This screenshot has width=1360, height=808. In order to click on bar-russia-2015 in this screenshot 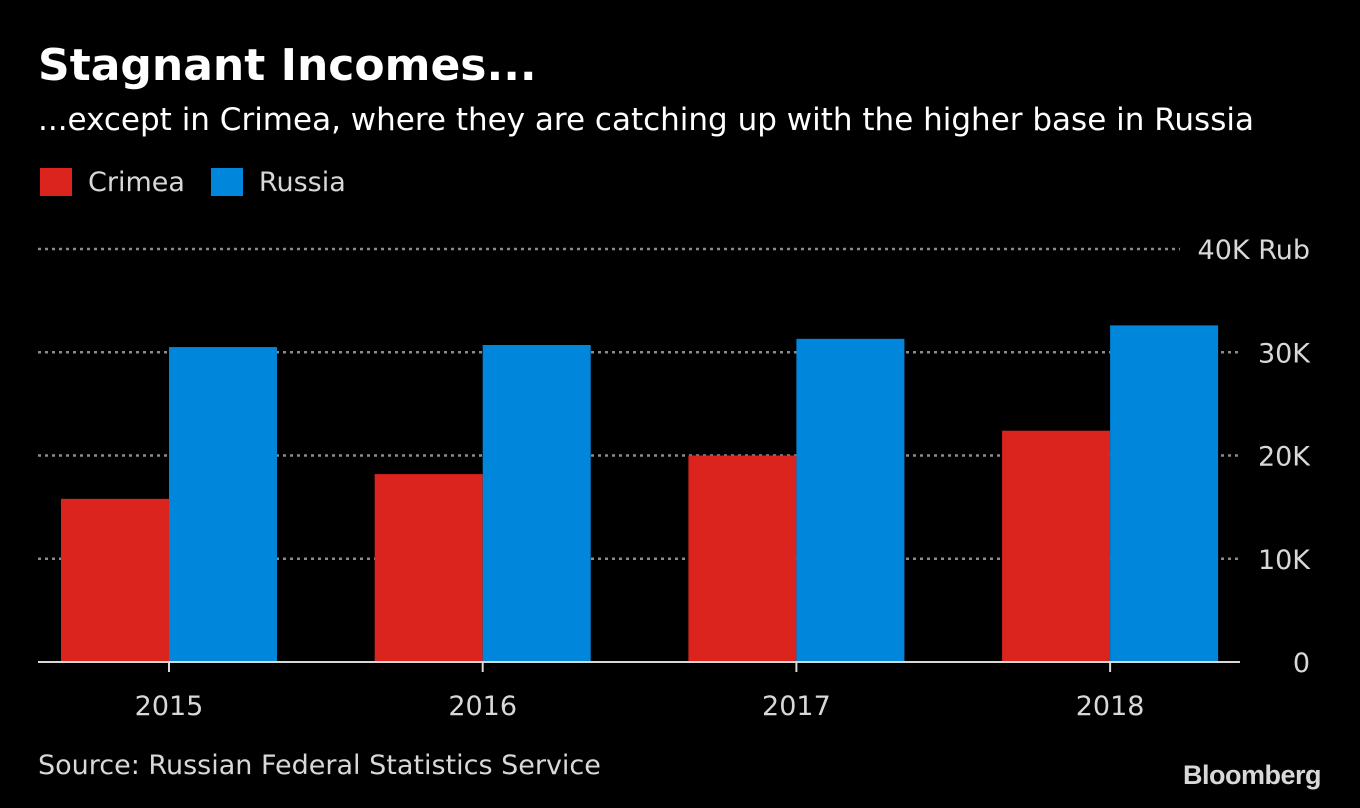, I will do `click(223, 504)`.